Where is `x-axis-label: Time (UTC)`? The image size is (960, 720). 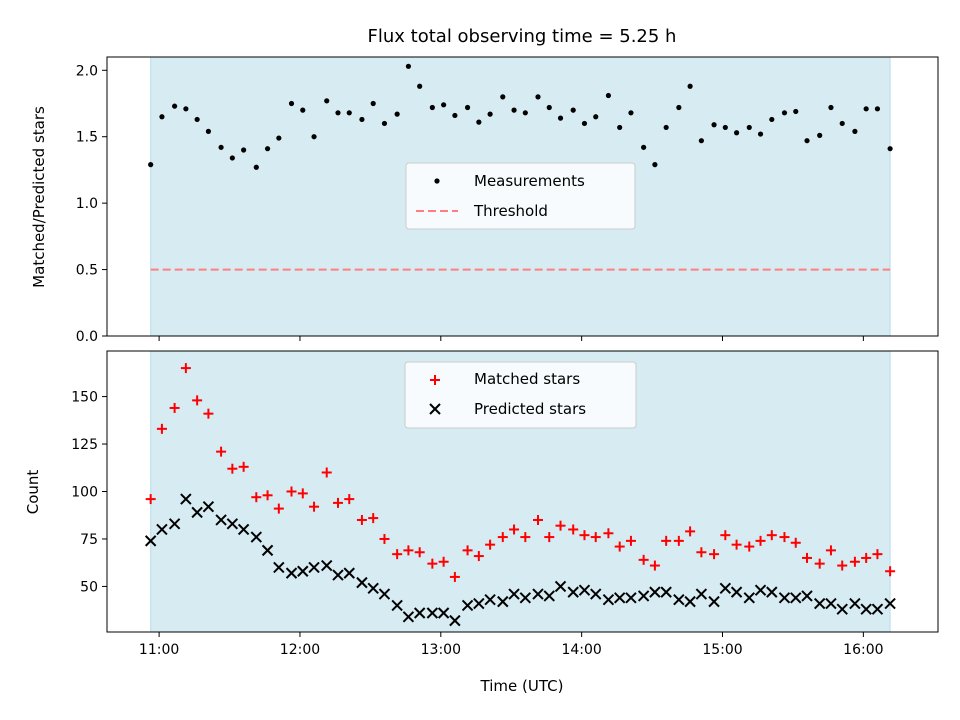 x-axis-label: Time (UTC) is located at coordinates (522, 686).